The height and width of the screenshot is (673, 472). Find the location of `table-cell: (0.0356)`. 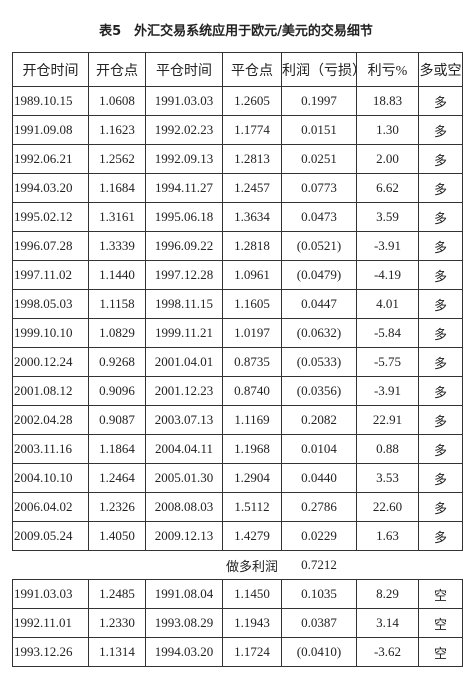

table-cell: (0.0356) is located at coordinates (319, 391).